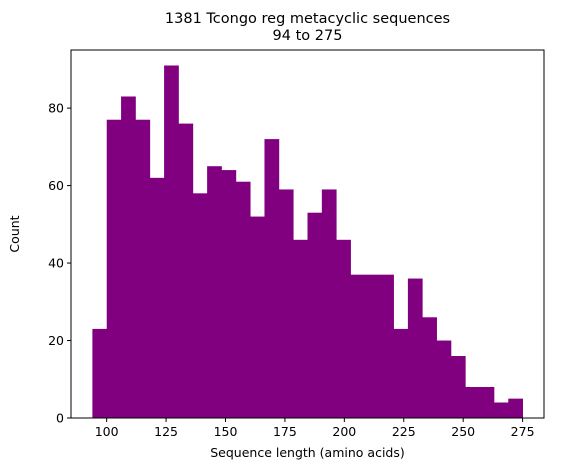 The image size is (563, 470). I want to click on y-axis-label: Count, so click(14, 233).